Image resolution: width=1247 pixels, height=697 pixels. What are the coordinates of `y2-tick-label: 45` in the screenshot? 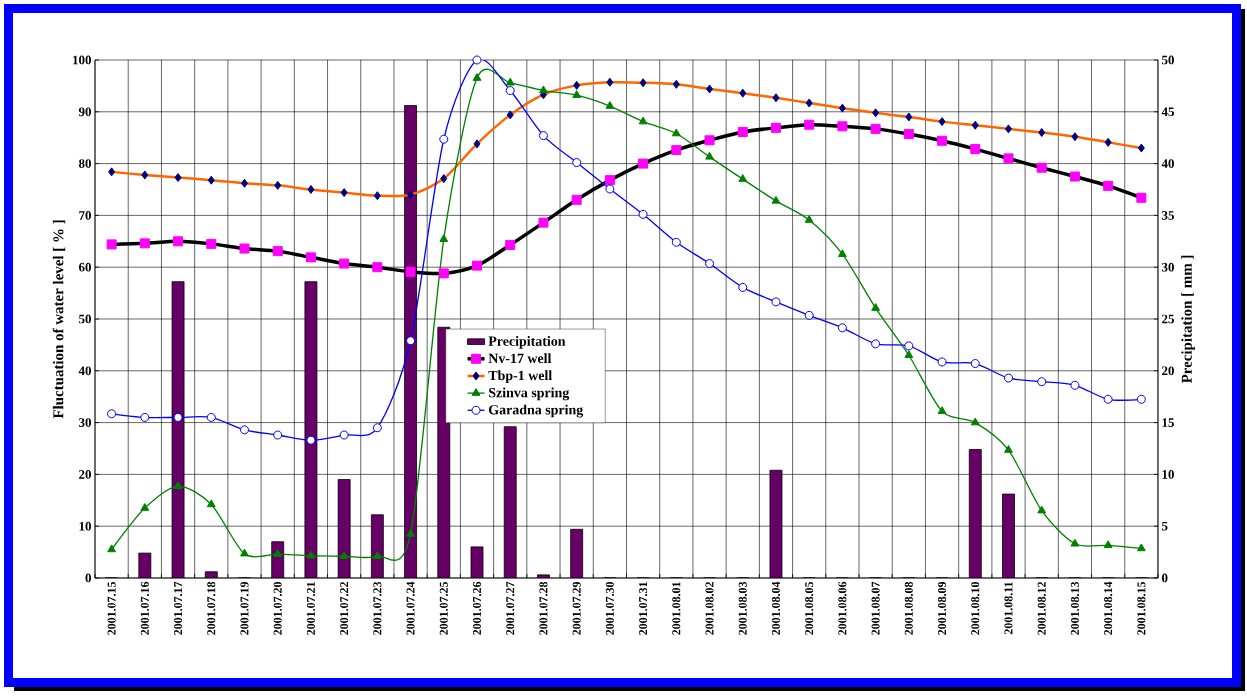 It's located at (1167, 112).